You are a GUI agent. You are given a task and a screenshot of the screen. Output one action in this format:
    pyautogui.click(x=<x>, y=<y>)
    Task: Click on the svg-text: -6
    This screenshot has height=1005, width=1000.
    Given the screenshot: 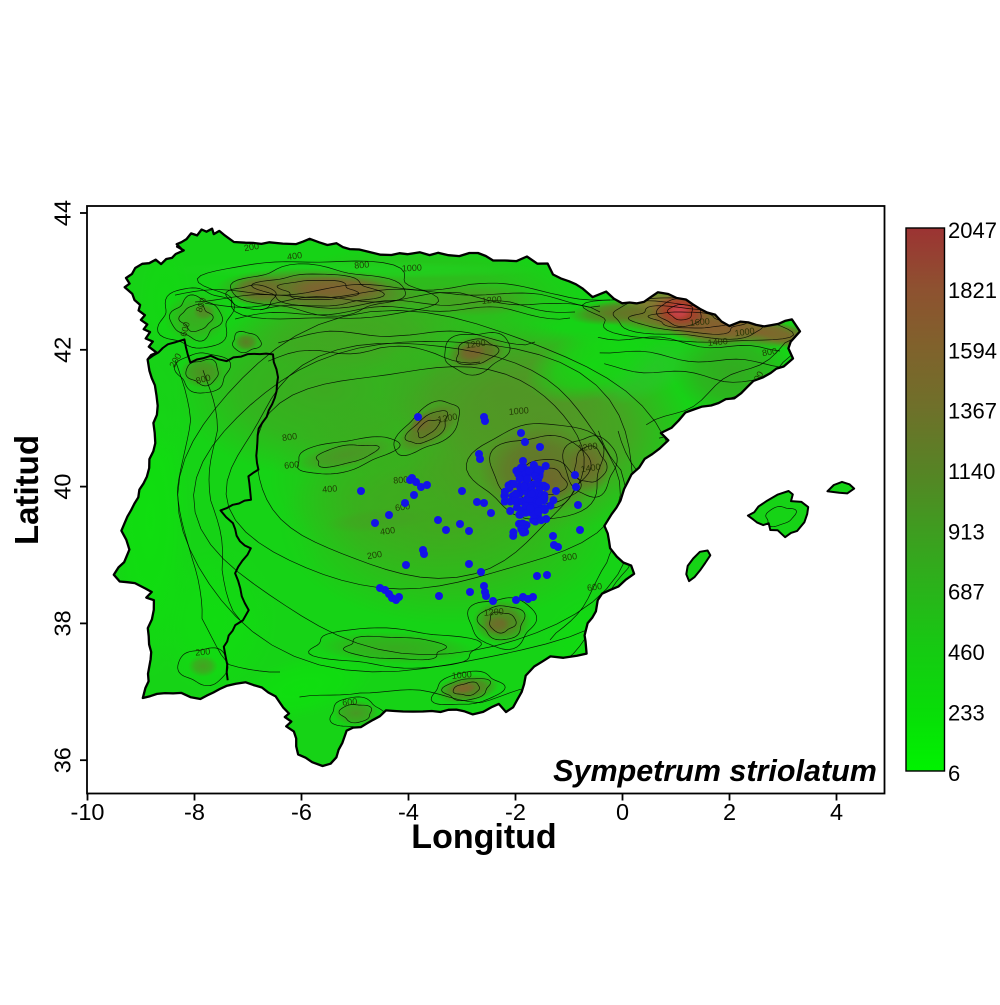 What is the action you would take?
    pyautogui.click(x=301, y=812)
    